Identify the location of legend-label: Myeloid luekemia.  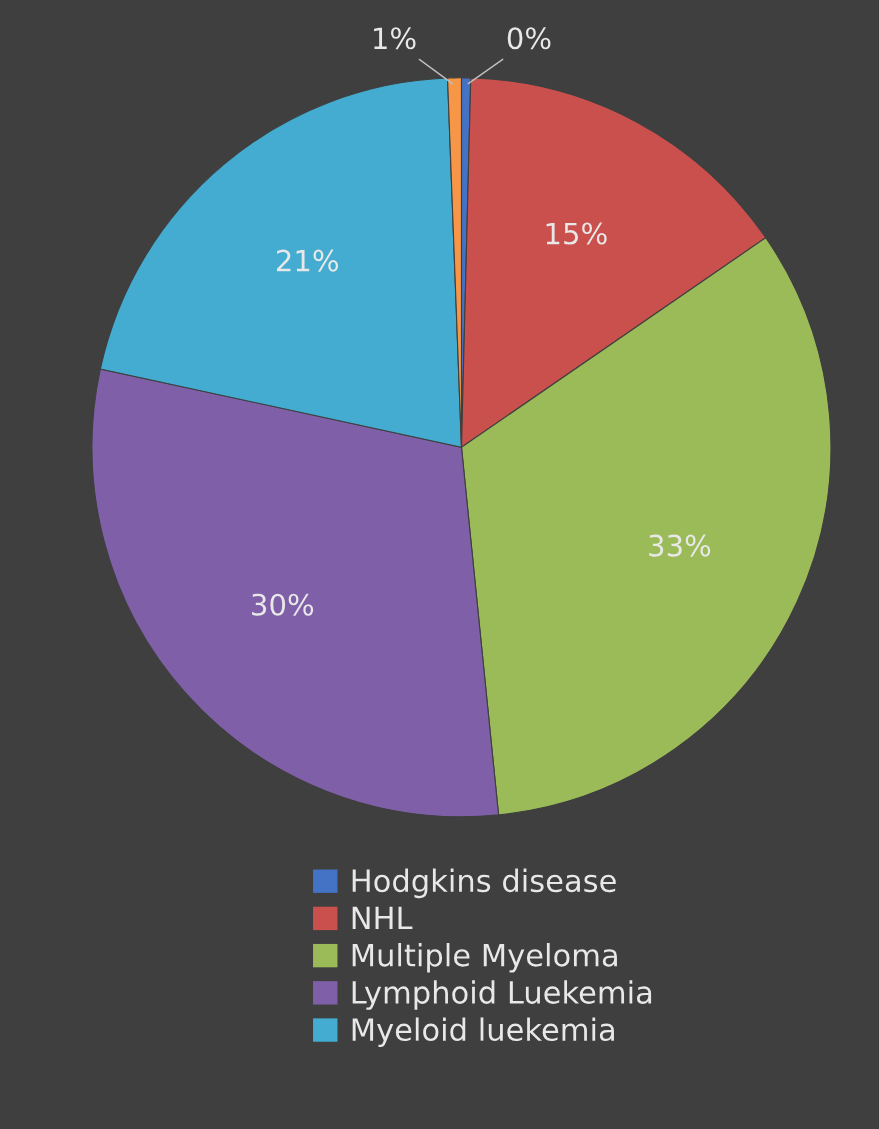
(483, 1032).